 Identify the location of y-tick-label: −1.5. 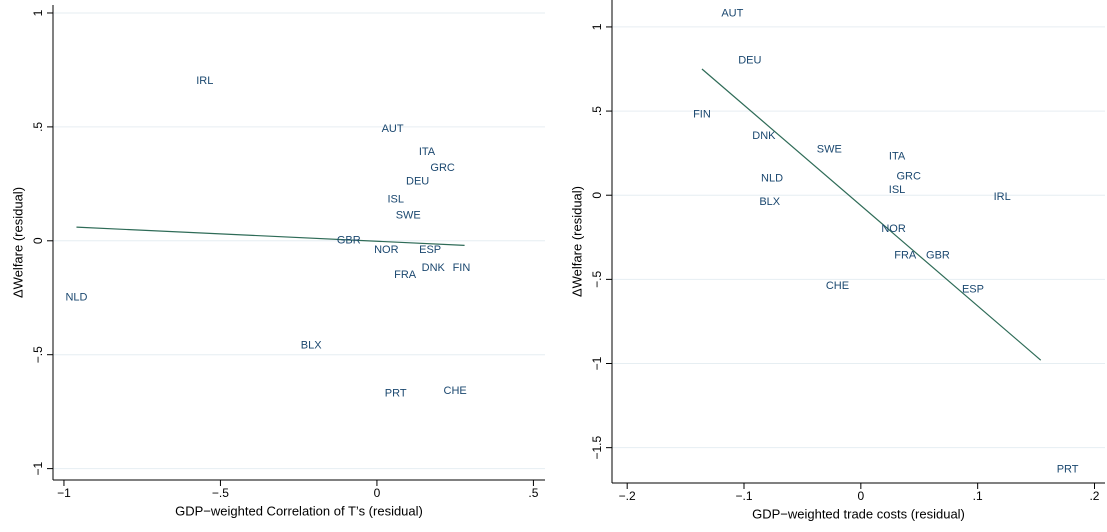
(597, 447).